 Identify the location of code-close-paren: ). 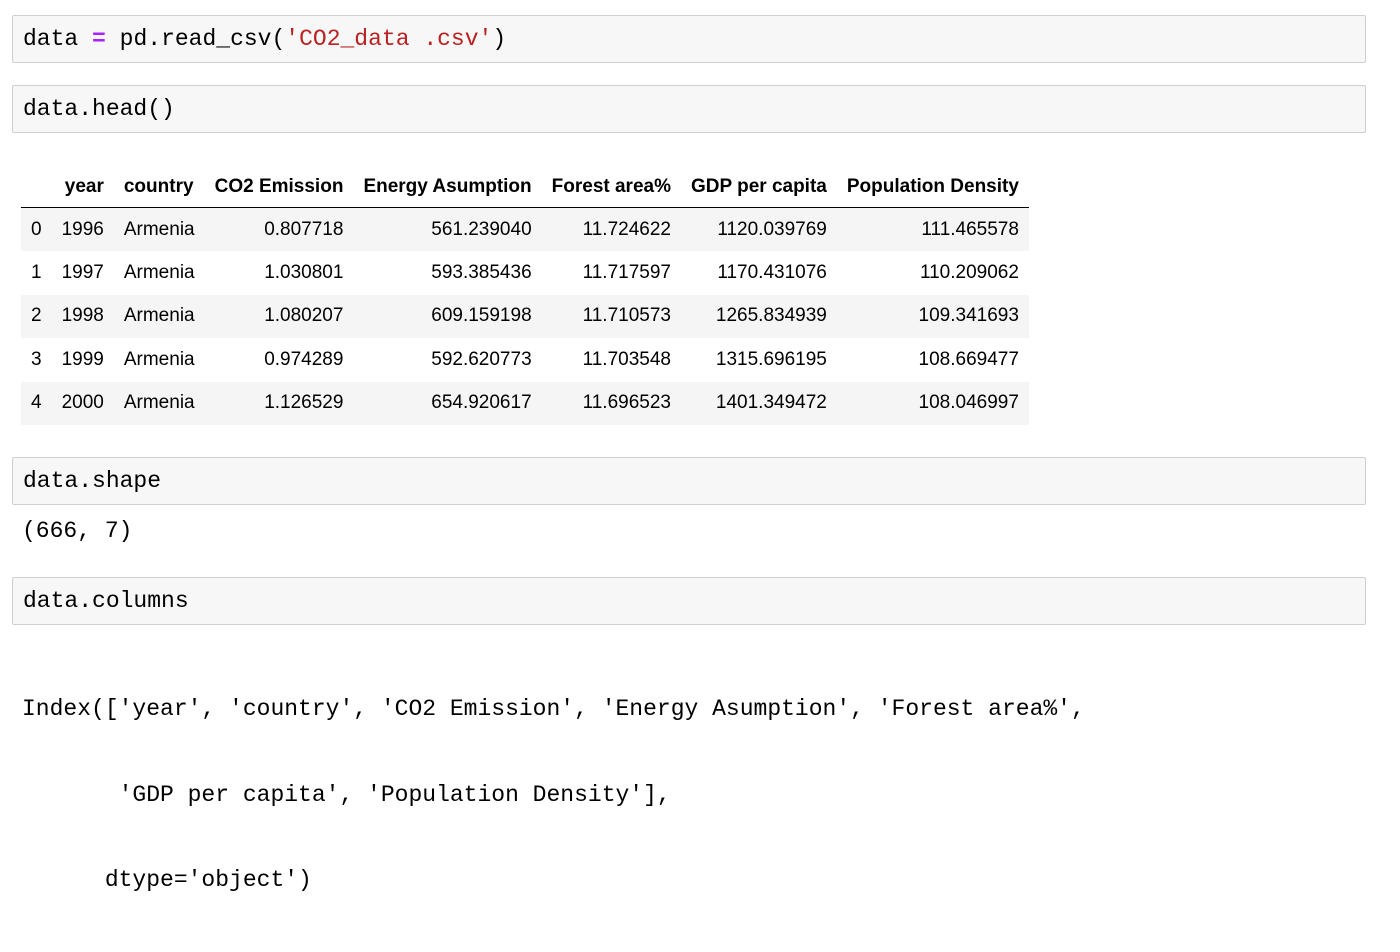
(499, 39).